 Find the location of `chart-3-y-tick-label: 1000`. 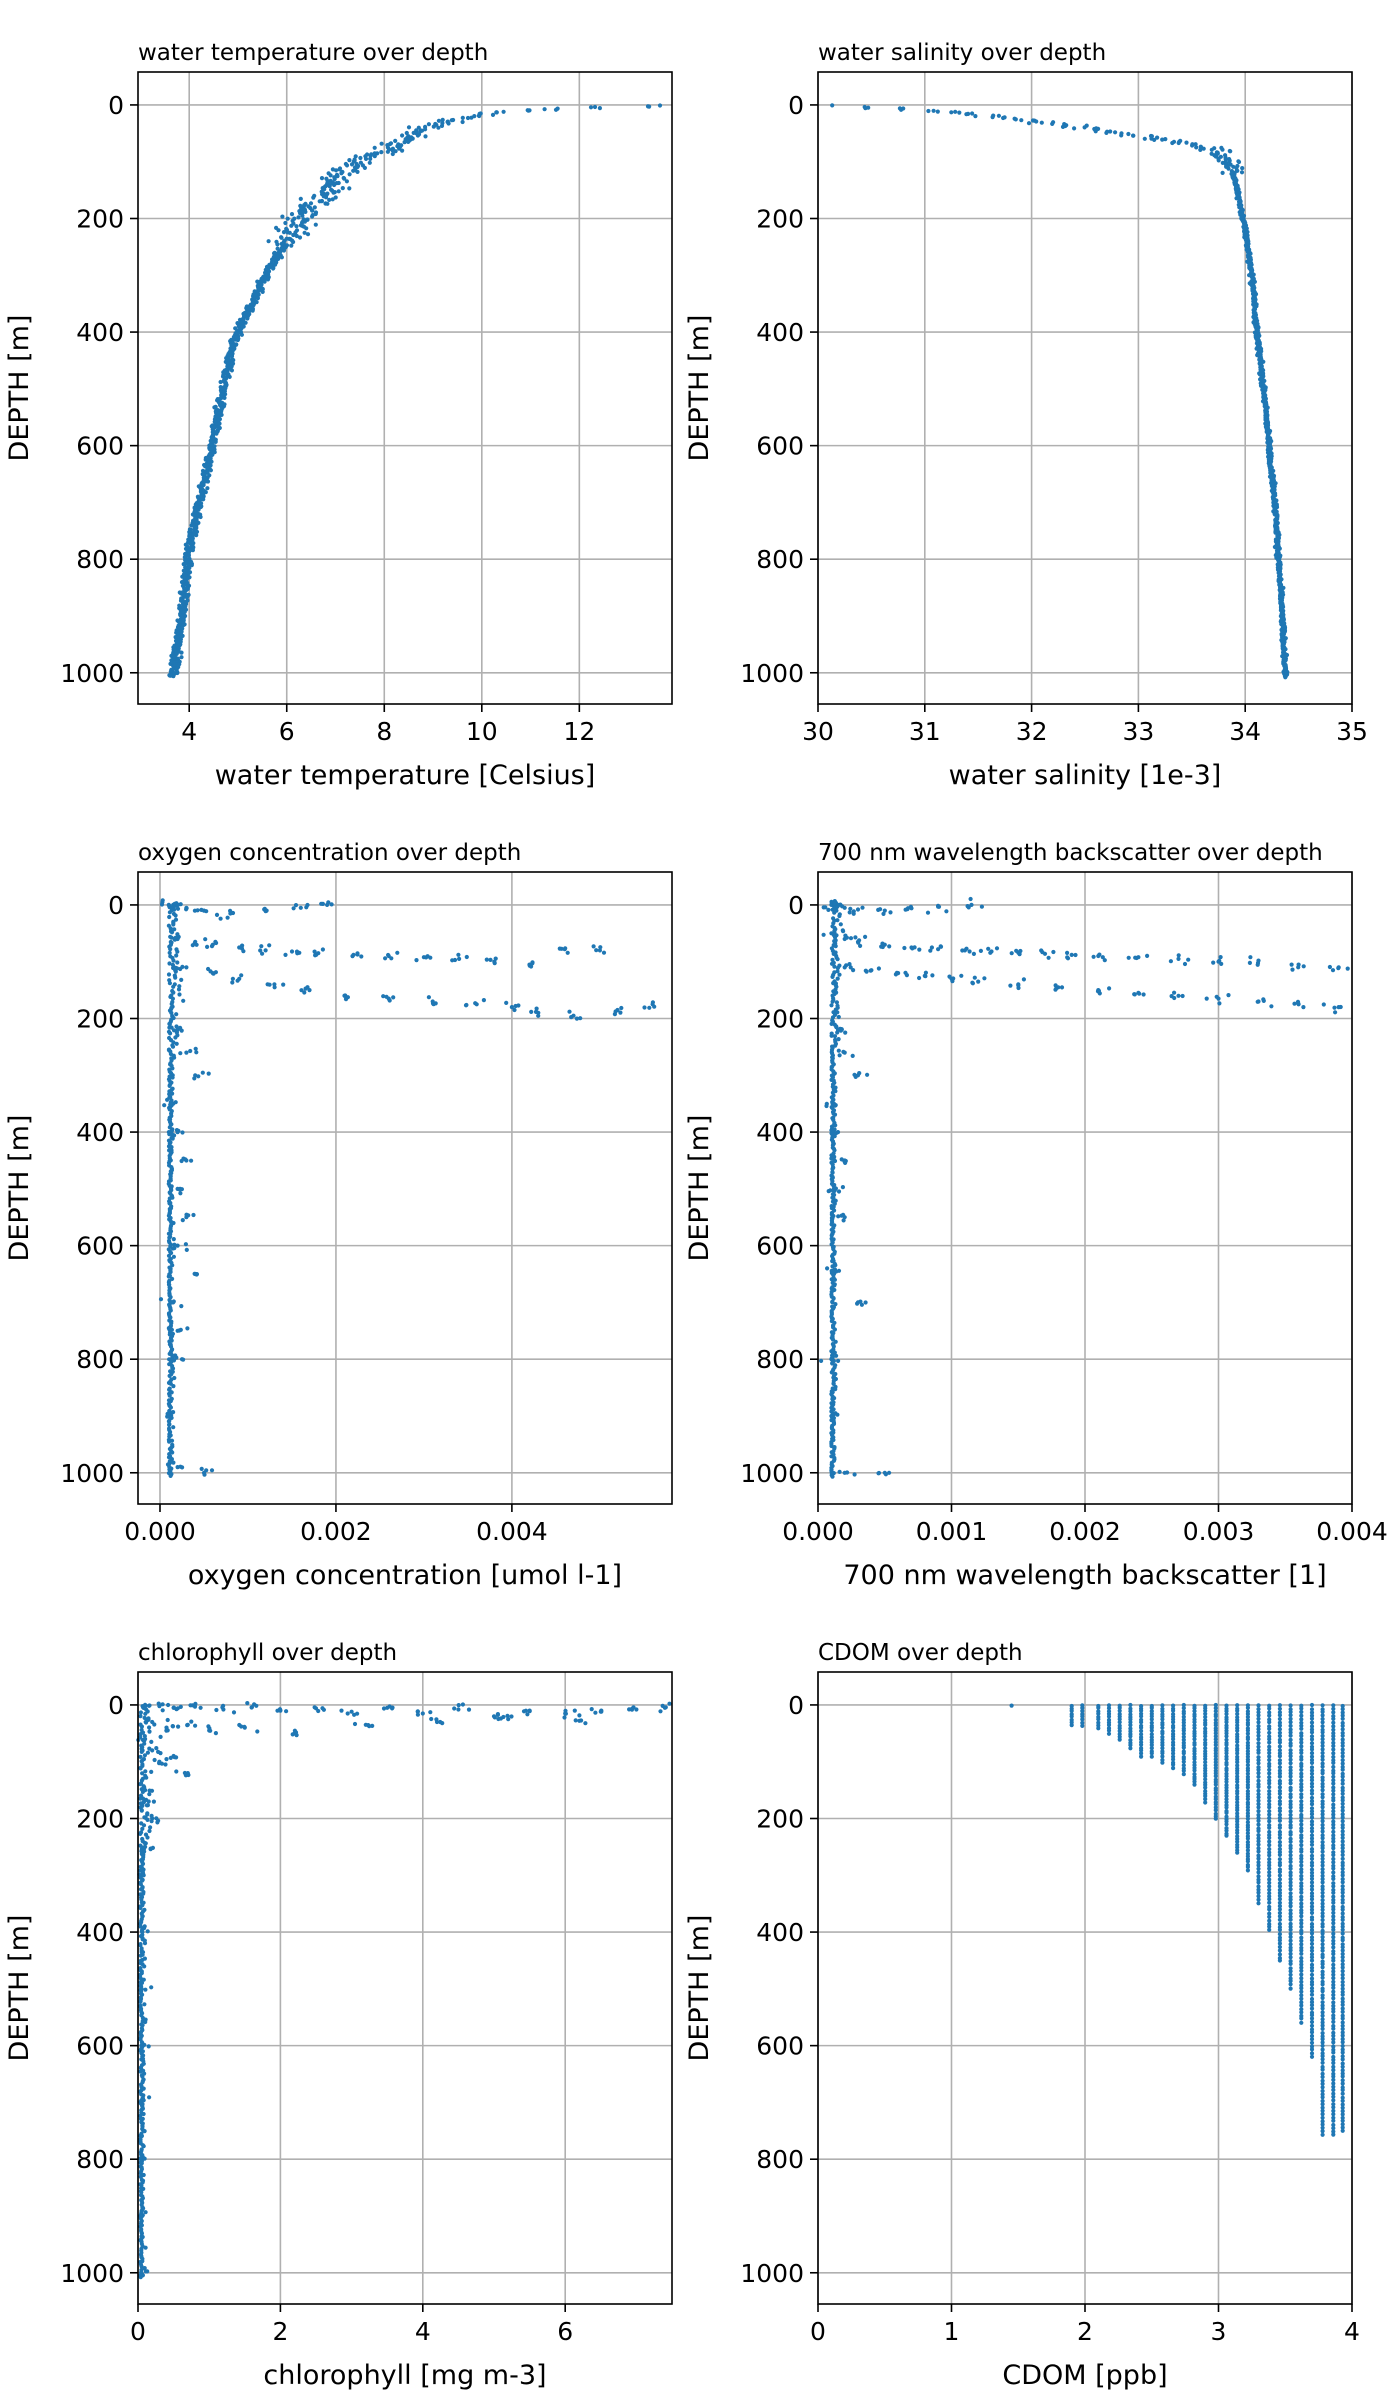

chart-3-y-tick-label: 1000 is located at coordinates (92, 1473).